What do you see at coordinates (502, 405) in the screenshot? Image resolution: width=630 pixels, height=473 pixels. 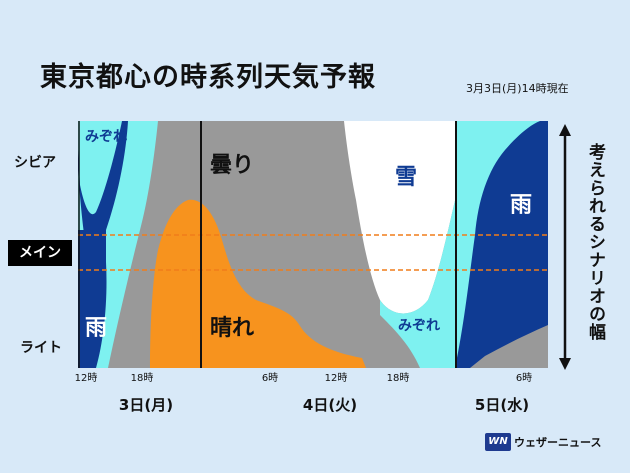 I see `day-label: 5日(水)` at bounding box center [502, 405].